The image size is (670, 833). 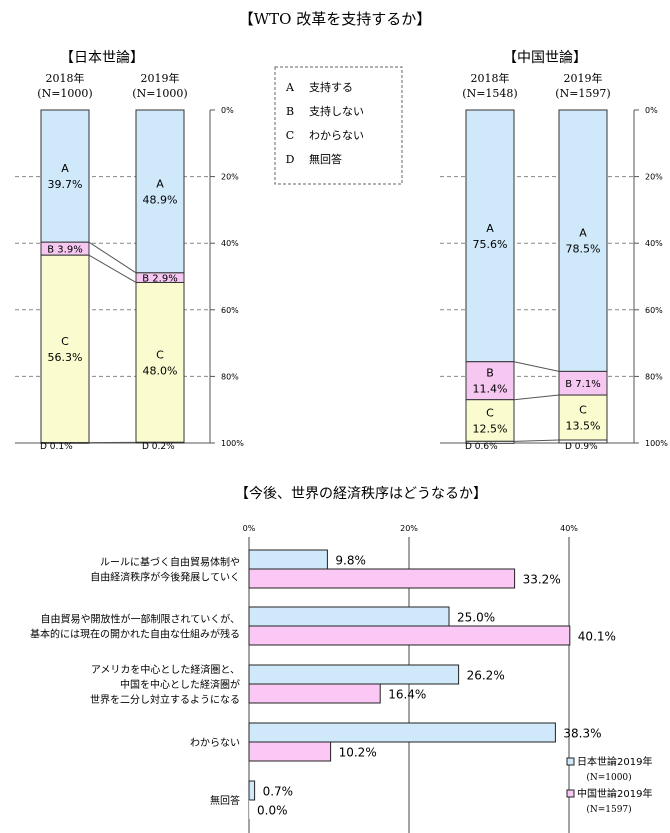 I want to click on value-label: 33.2%, so click(x=542, y=580).